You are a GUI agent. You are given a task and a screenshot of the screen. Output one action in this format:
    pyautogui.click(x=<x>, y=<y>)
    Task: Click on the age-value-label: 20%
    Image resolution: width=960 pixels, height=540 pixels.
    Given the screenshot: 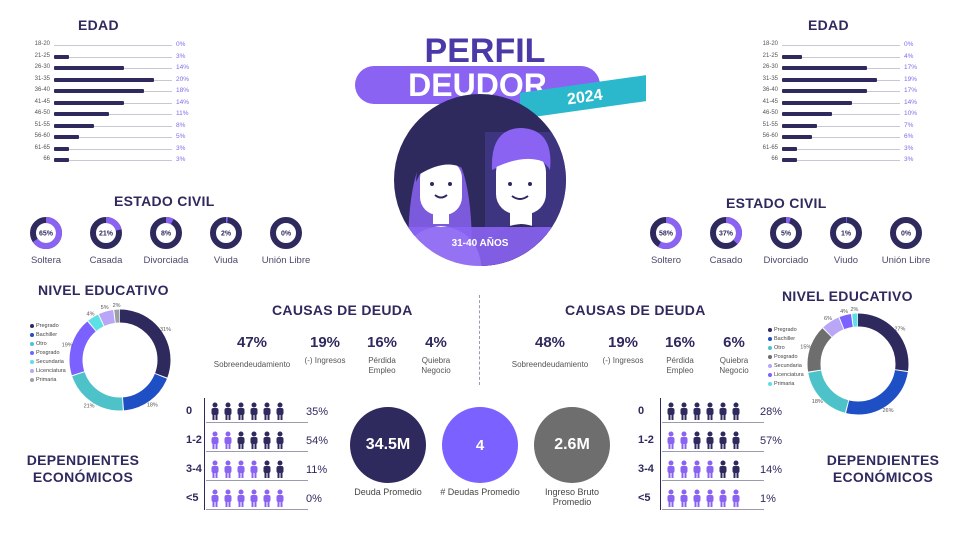 What is the action you would take?
    pyautogui.click(x=183, y=79)
    